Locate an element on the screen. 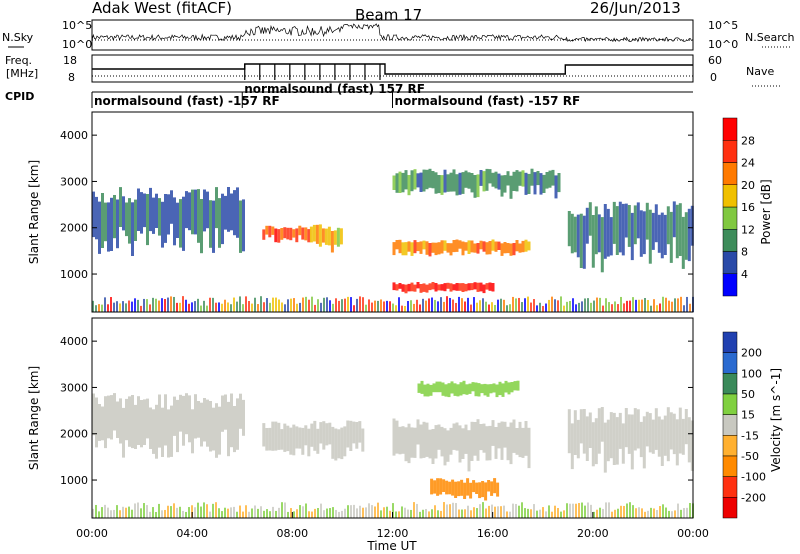 The width and height of the screenshot is (800, 554). colorbar-tick-label: -100 is located at coordinates (753, 477).